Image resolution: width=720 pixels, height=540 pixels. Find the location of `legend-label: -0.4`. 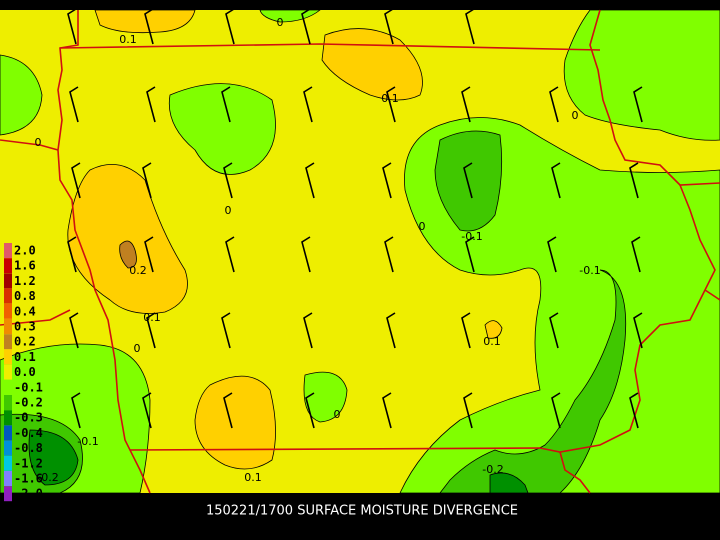

legend-label: -0.4 is located at coordinates (28, 433).